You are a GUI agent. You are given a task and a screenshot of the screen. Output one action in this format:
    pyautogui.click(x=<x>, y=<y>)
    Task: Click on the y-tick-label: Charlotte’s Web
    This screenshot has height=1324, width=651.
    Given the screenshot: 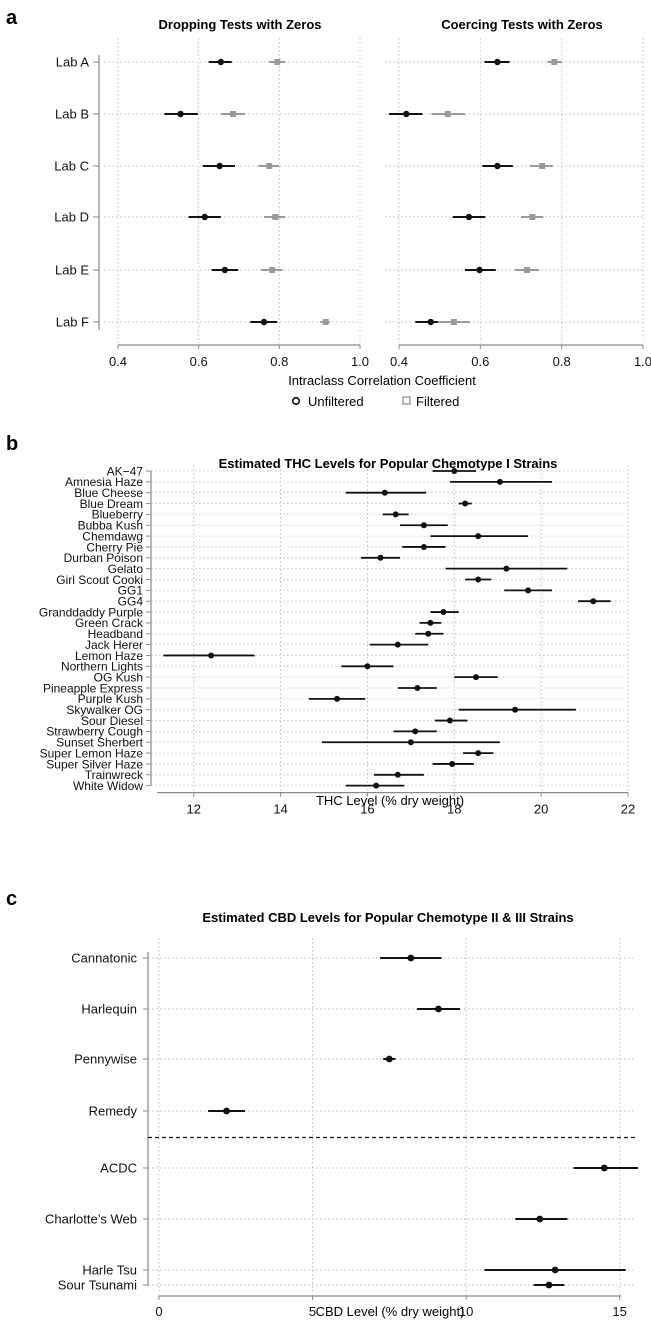 What is the action you would take?
    pyautogui.click(x=91, y=1219)
    